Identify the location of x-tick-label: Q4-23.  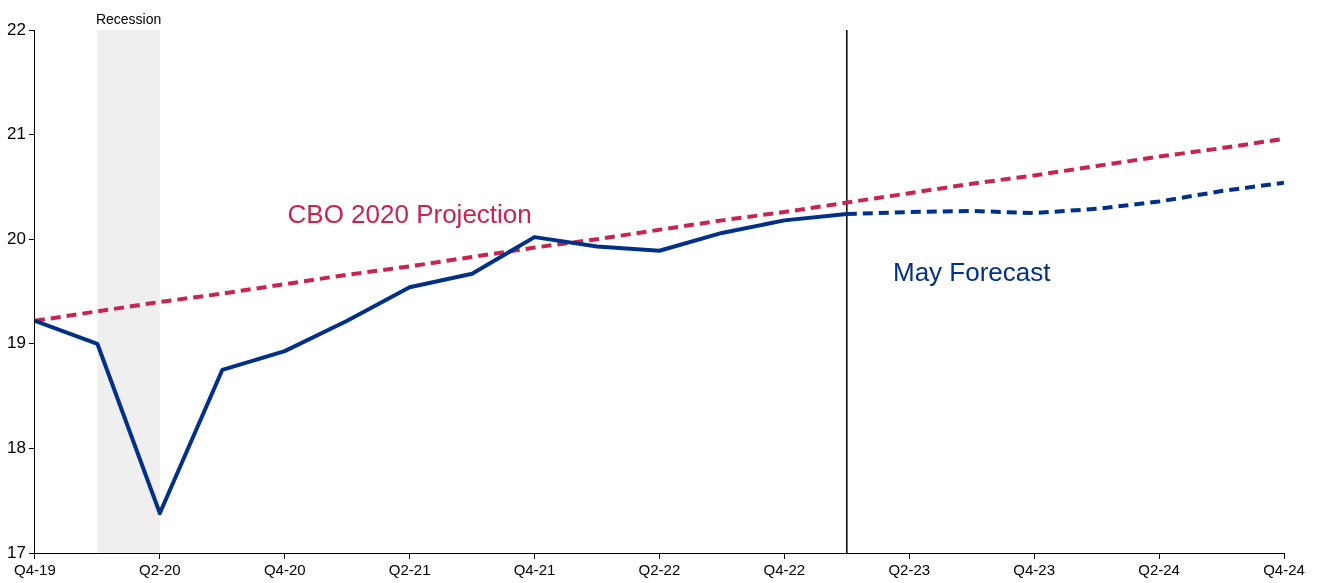
(1034, 570).